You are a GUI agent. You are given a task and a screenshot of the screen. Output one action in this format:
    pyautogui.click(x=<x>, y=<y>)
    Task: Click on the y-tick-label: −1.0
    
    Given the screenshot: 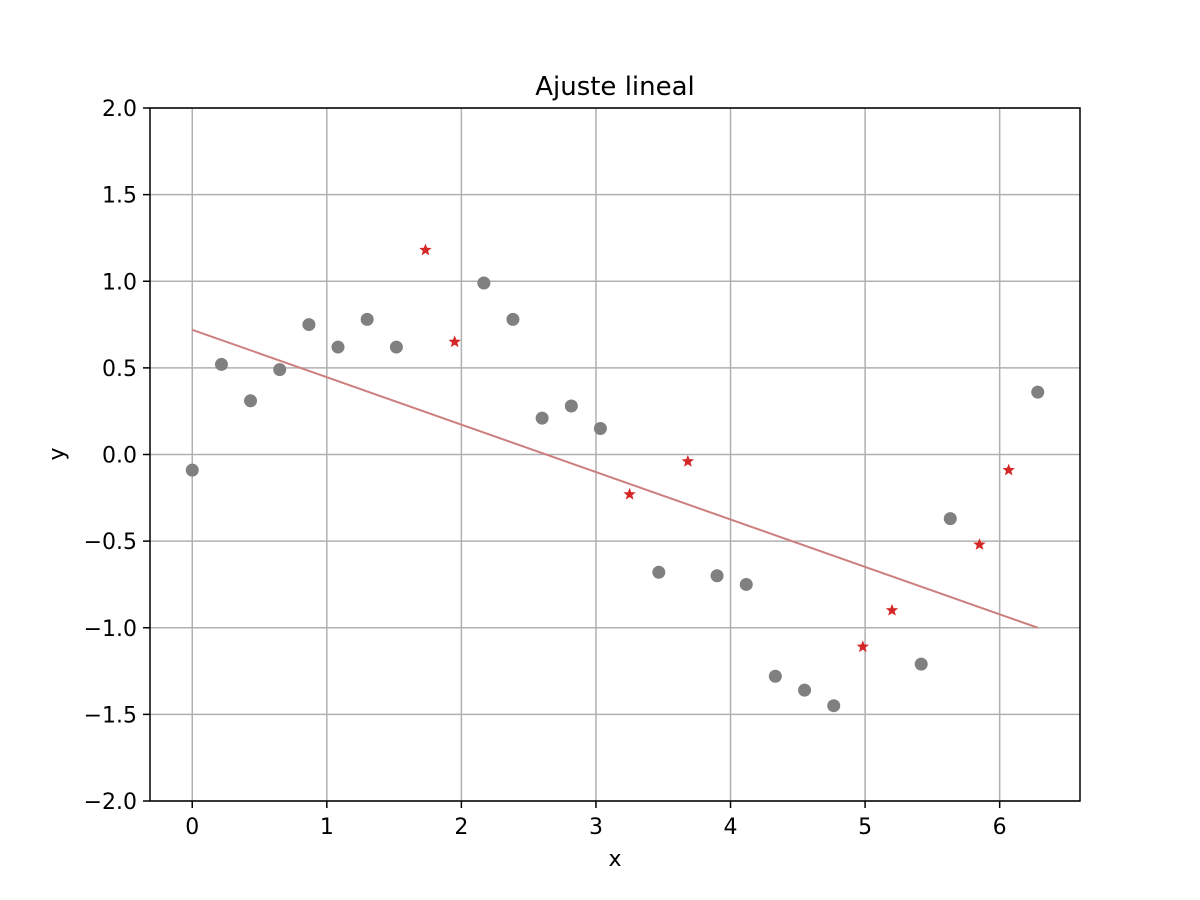 What is the action you would take?
    pyautogui.click(x=110, y=629)
    